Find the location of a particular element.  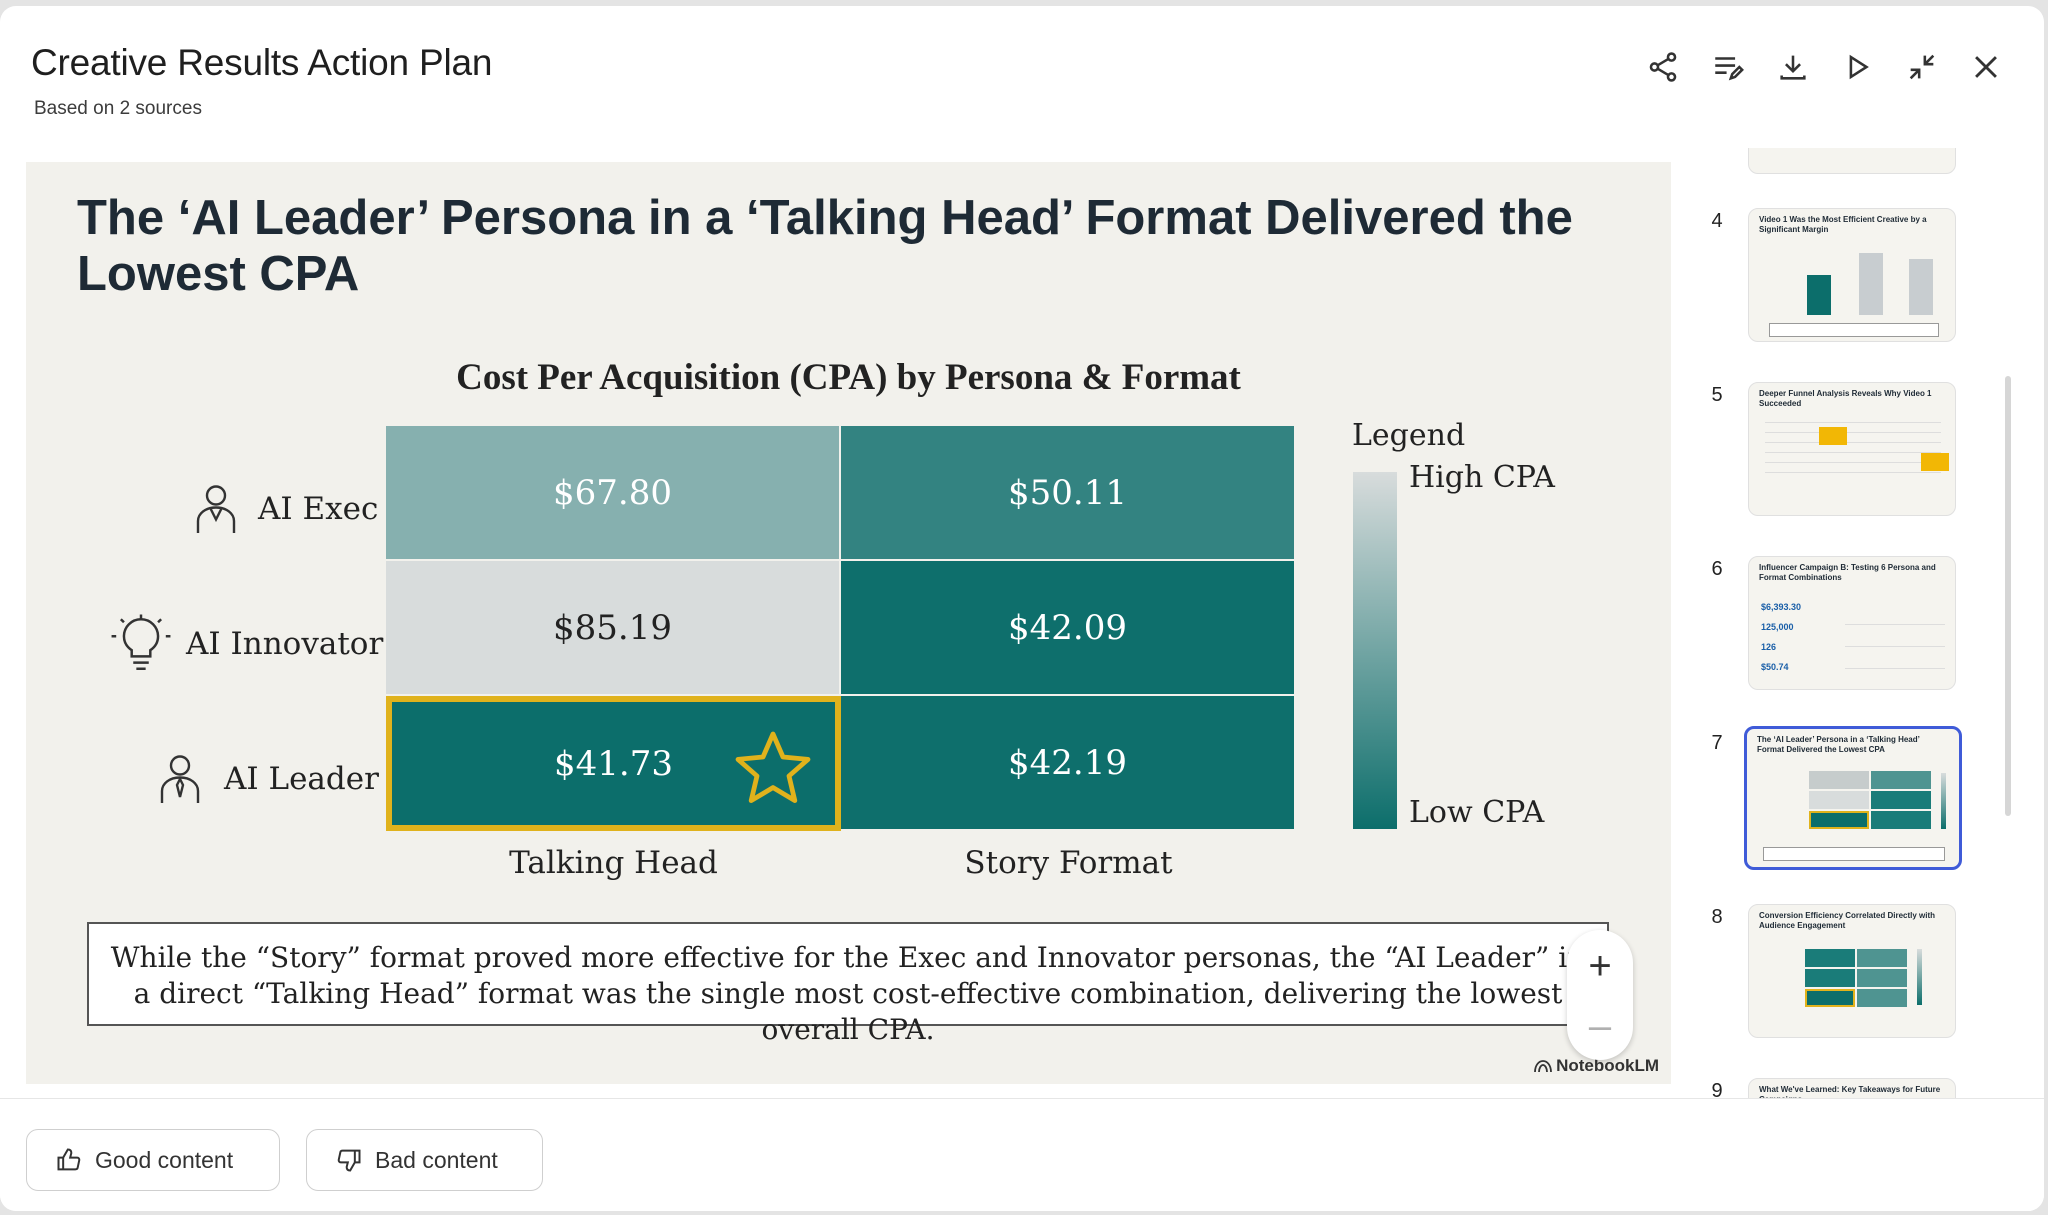

person-tie-icon is located at coordinates (180, 779).